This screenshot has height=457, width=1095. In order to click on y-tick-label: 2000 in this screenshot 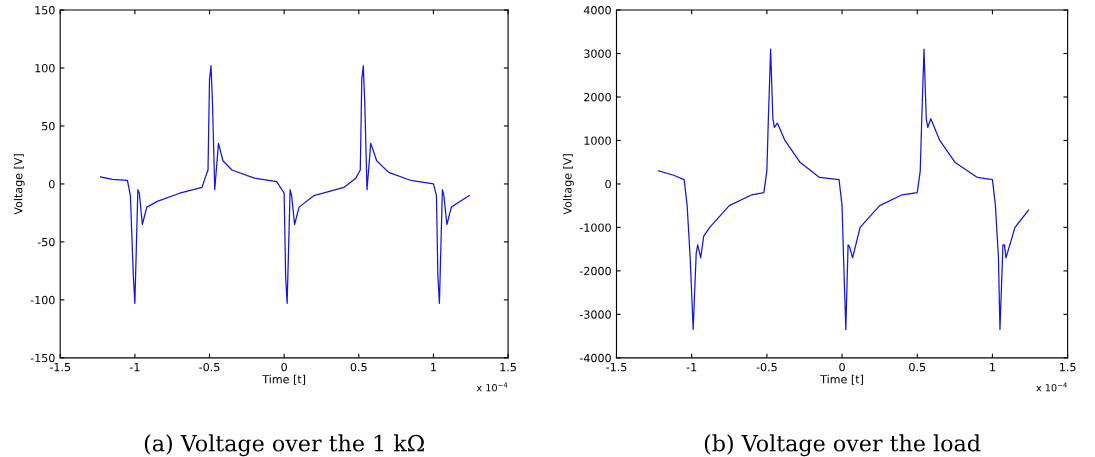, I will do `click(597, 97)`.